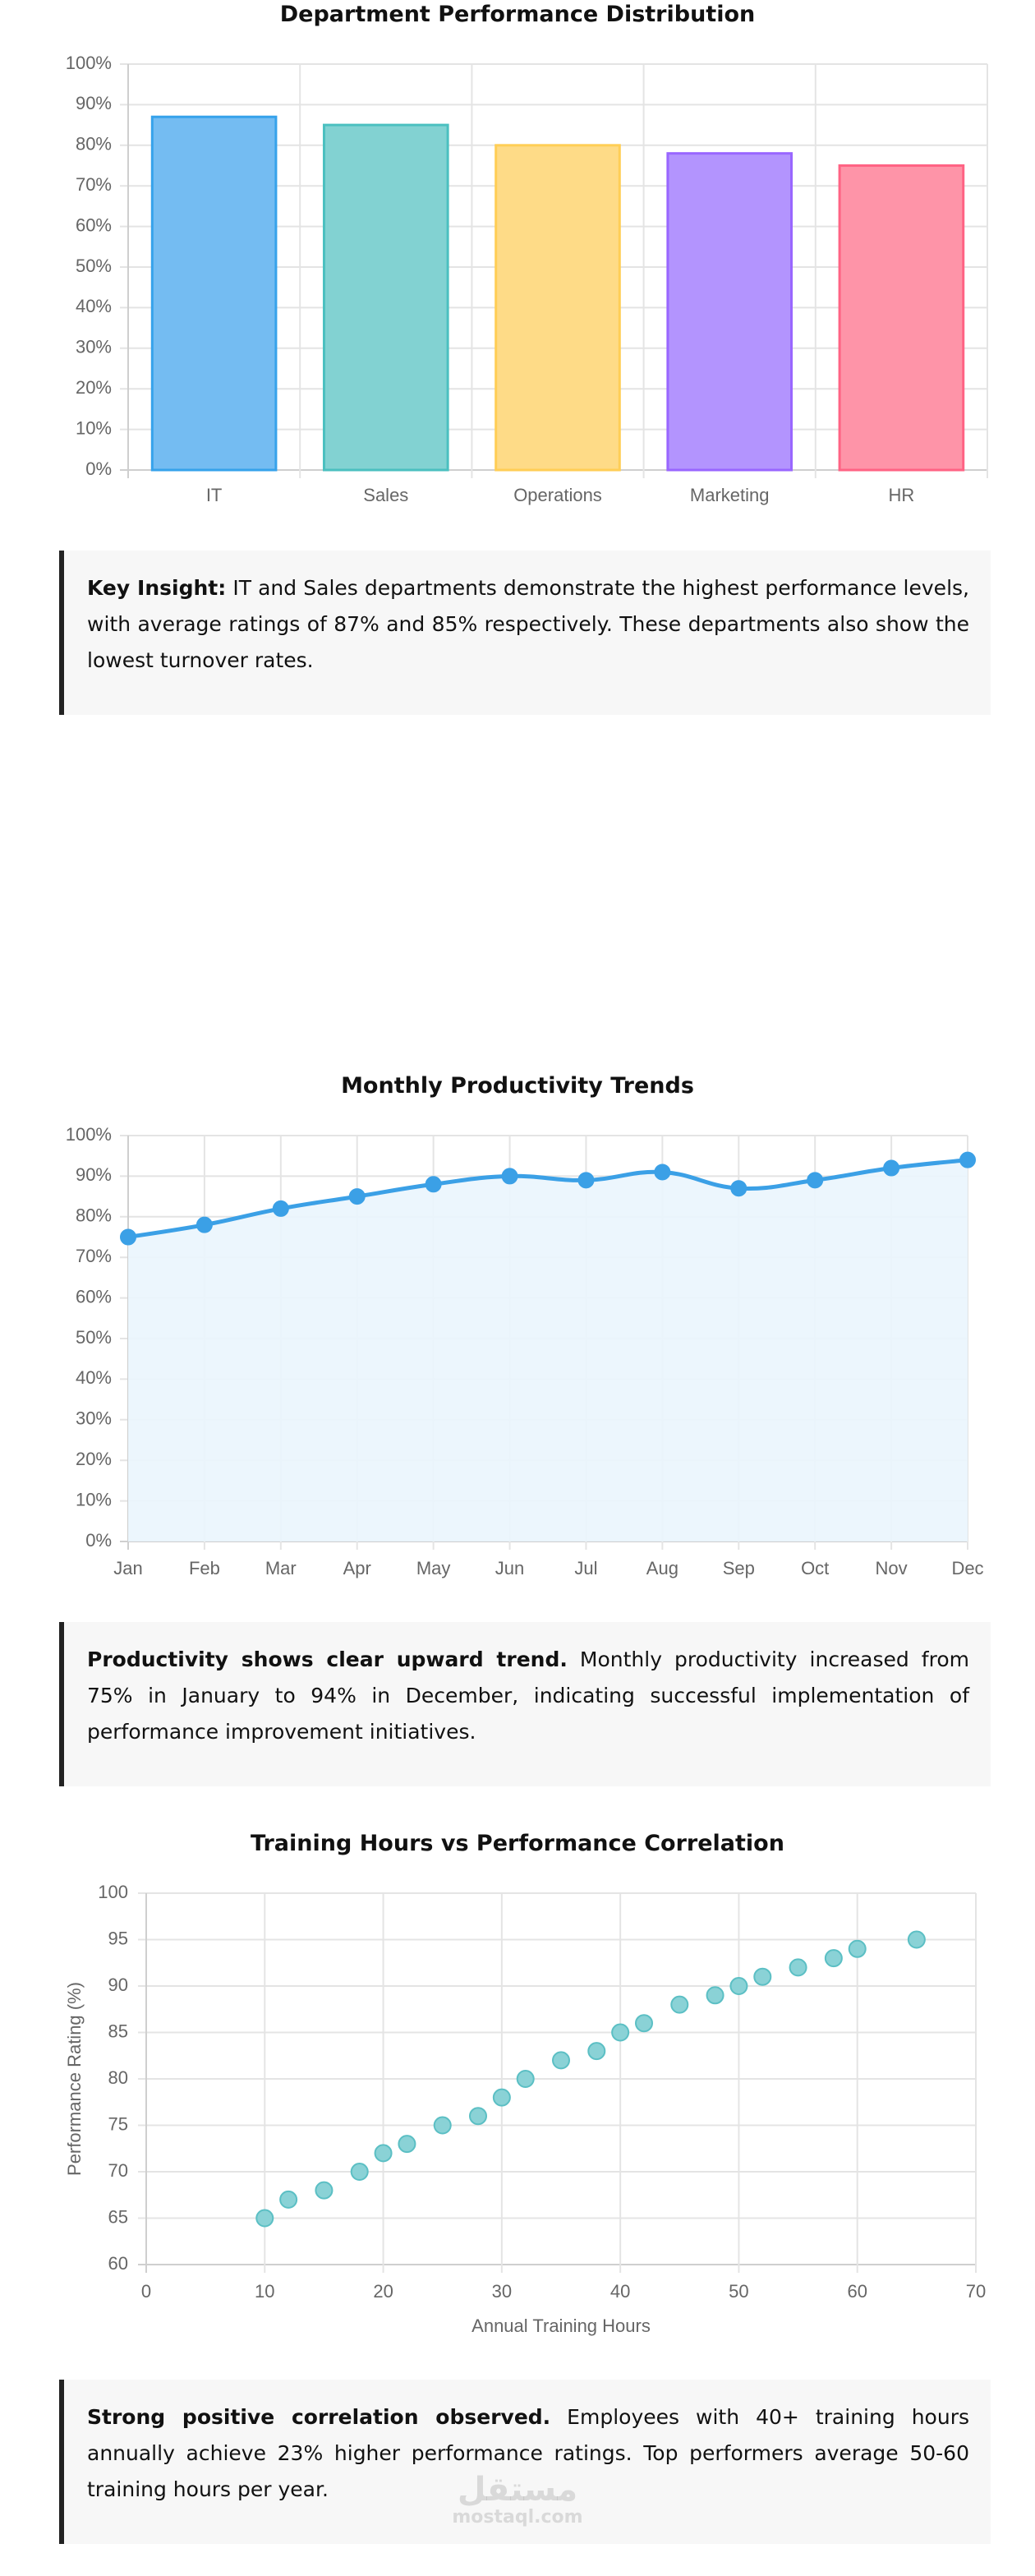  Describe the element at coordinates (113, 1892) in the screenshot. I see `y-tick-label: 100` at that location.